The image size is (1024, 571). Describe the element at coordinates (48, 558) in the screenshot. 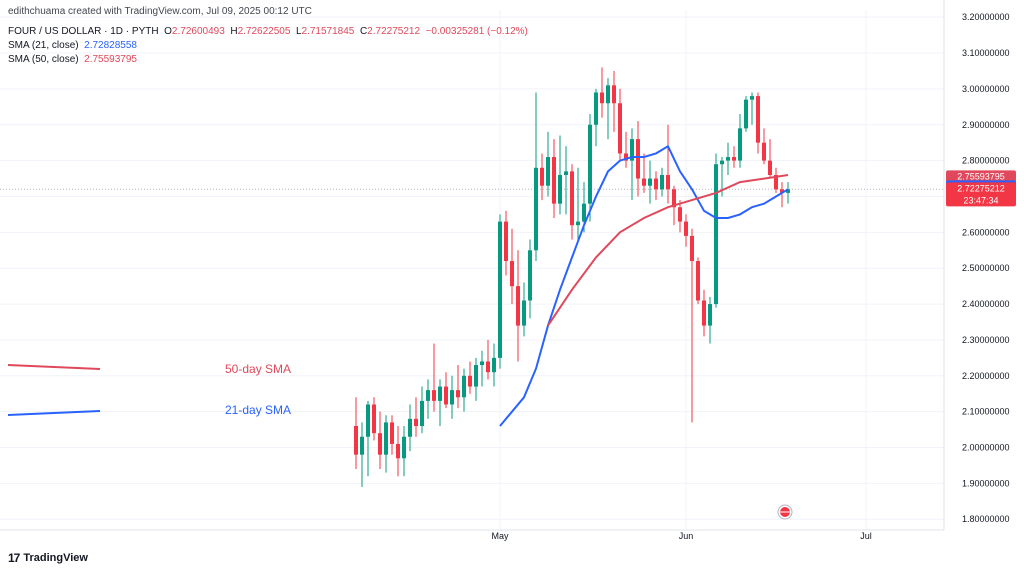

I see `tradingview-logo: 17 TradingView` at that location.